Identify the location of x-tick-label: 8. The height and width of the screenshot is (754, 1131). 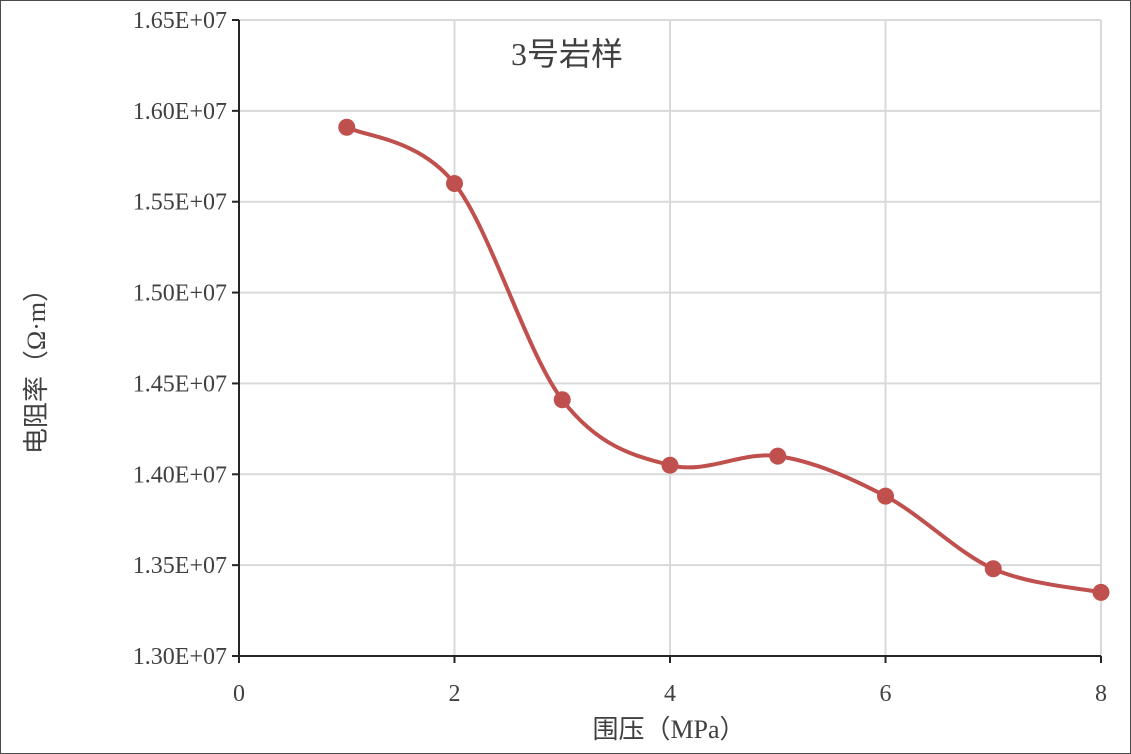
(1101, 694).